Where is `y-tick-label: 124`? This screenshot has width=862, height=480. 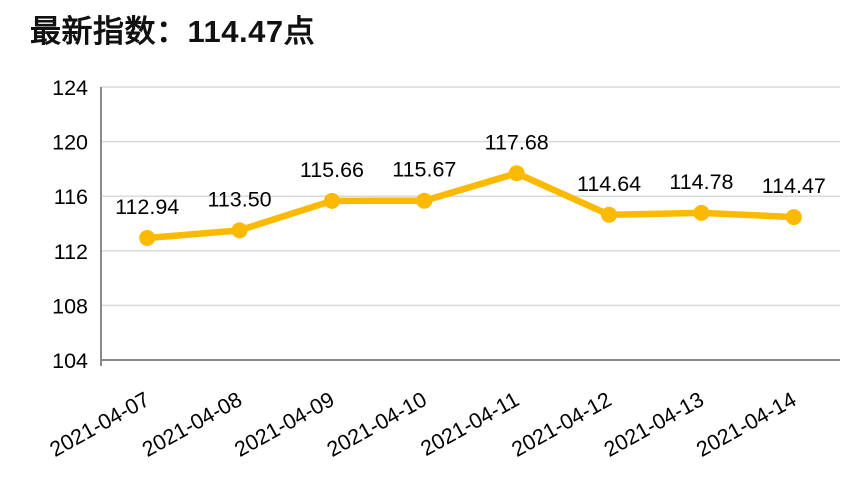
y-tick-label: 124 is located at coordinates (70, 88).